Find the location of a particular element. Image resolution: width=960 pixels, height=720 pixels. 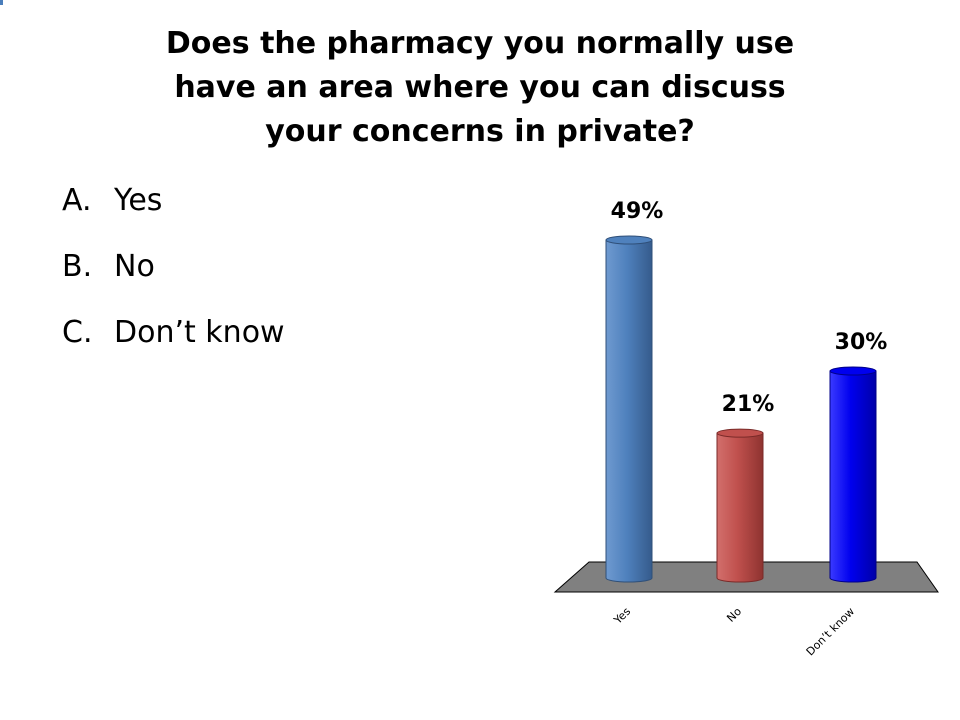

title-line-3: your concerns in private? is located at coordinates (480, 131).